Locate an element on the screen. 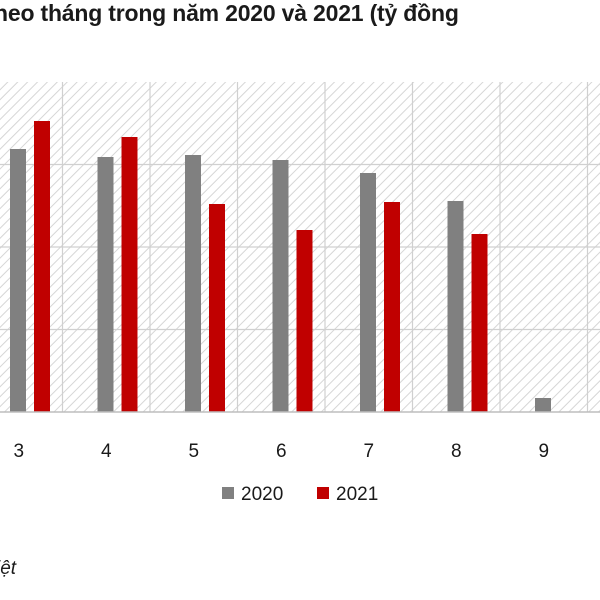 The image size is (600, 600). legend-swatch-2021 is located at coordinates (323, 493).